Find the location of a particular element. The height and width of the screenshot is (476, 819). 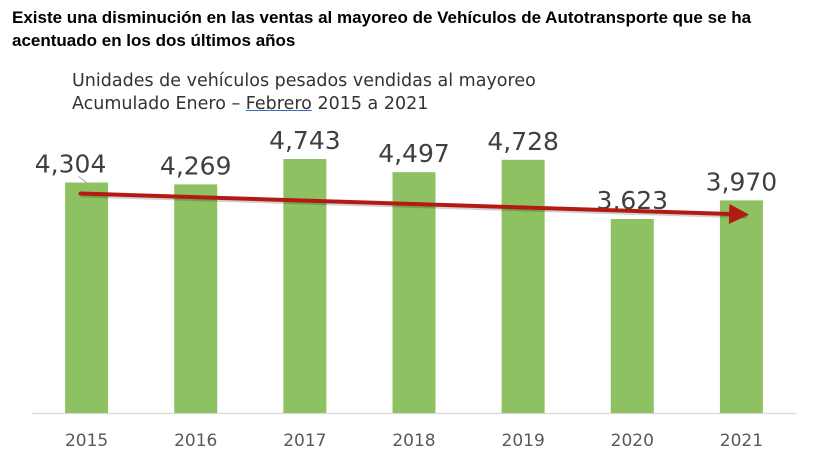

x-tick-label-2016: 2016 is located at coordinates (195, 441).